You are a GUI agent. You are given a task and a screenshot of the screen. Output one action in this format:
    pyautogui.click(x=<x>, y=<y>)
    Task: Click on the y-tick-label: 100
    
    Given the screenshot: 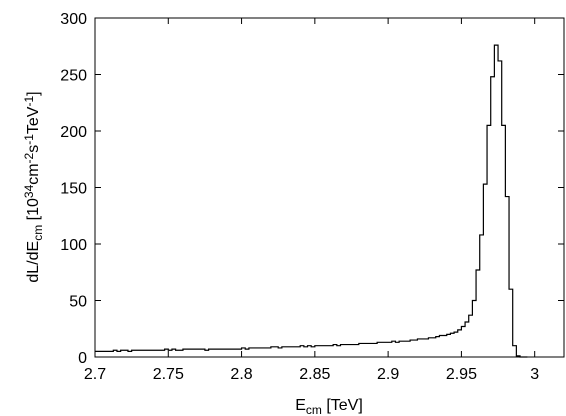 What is the action you would take?
    pyautogui.click(x=73, y=245)
    